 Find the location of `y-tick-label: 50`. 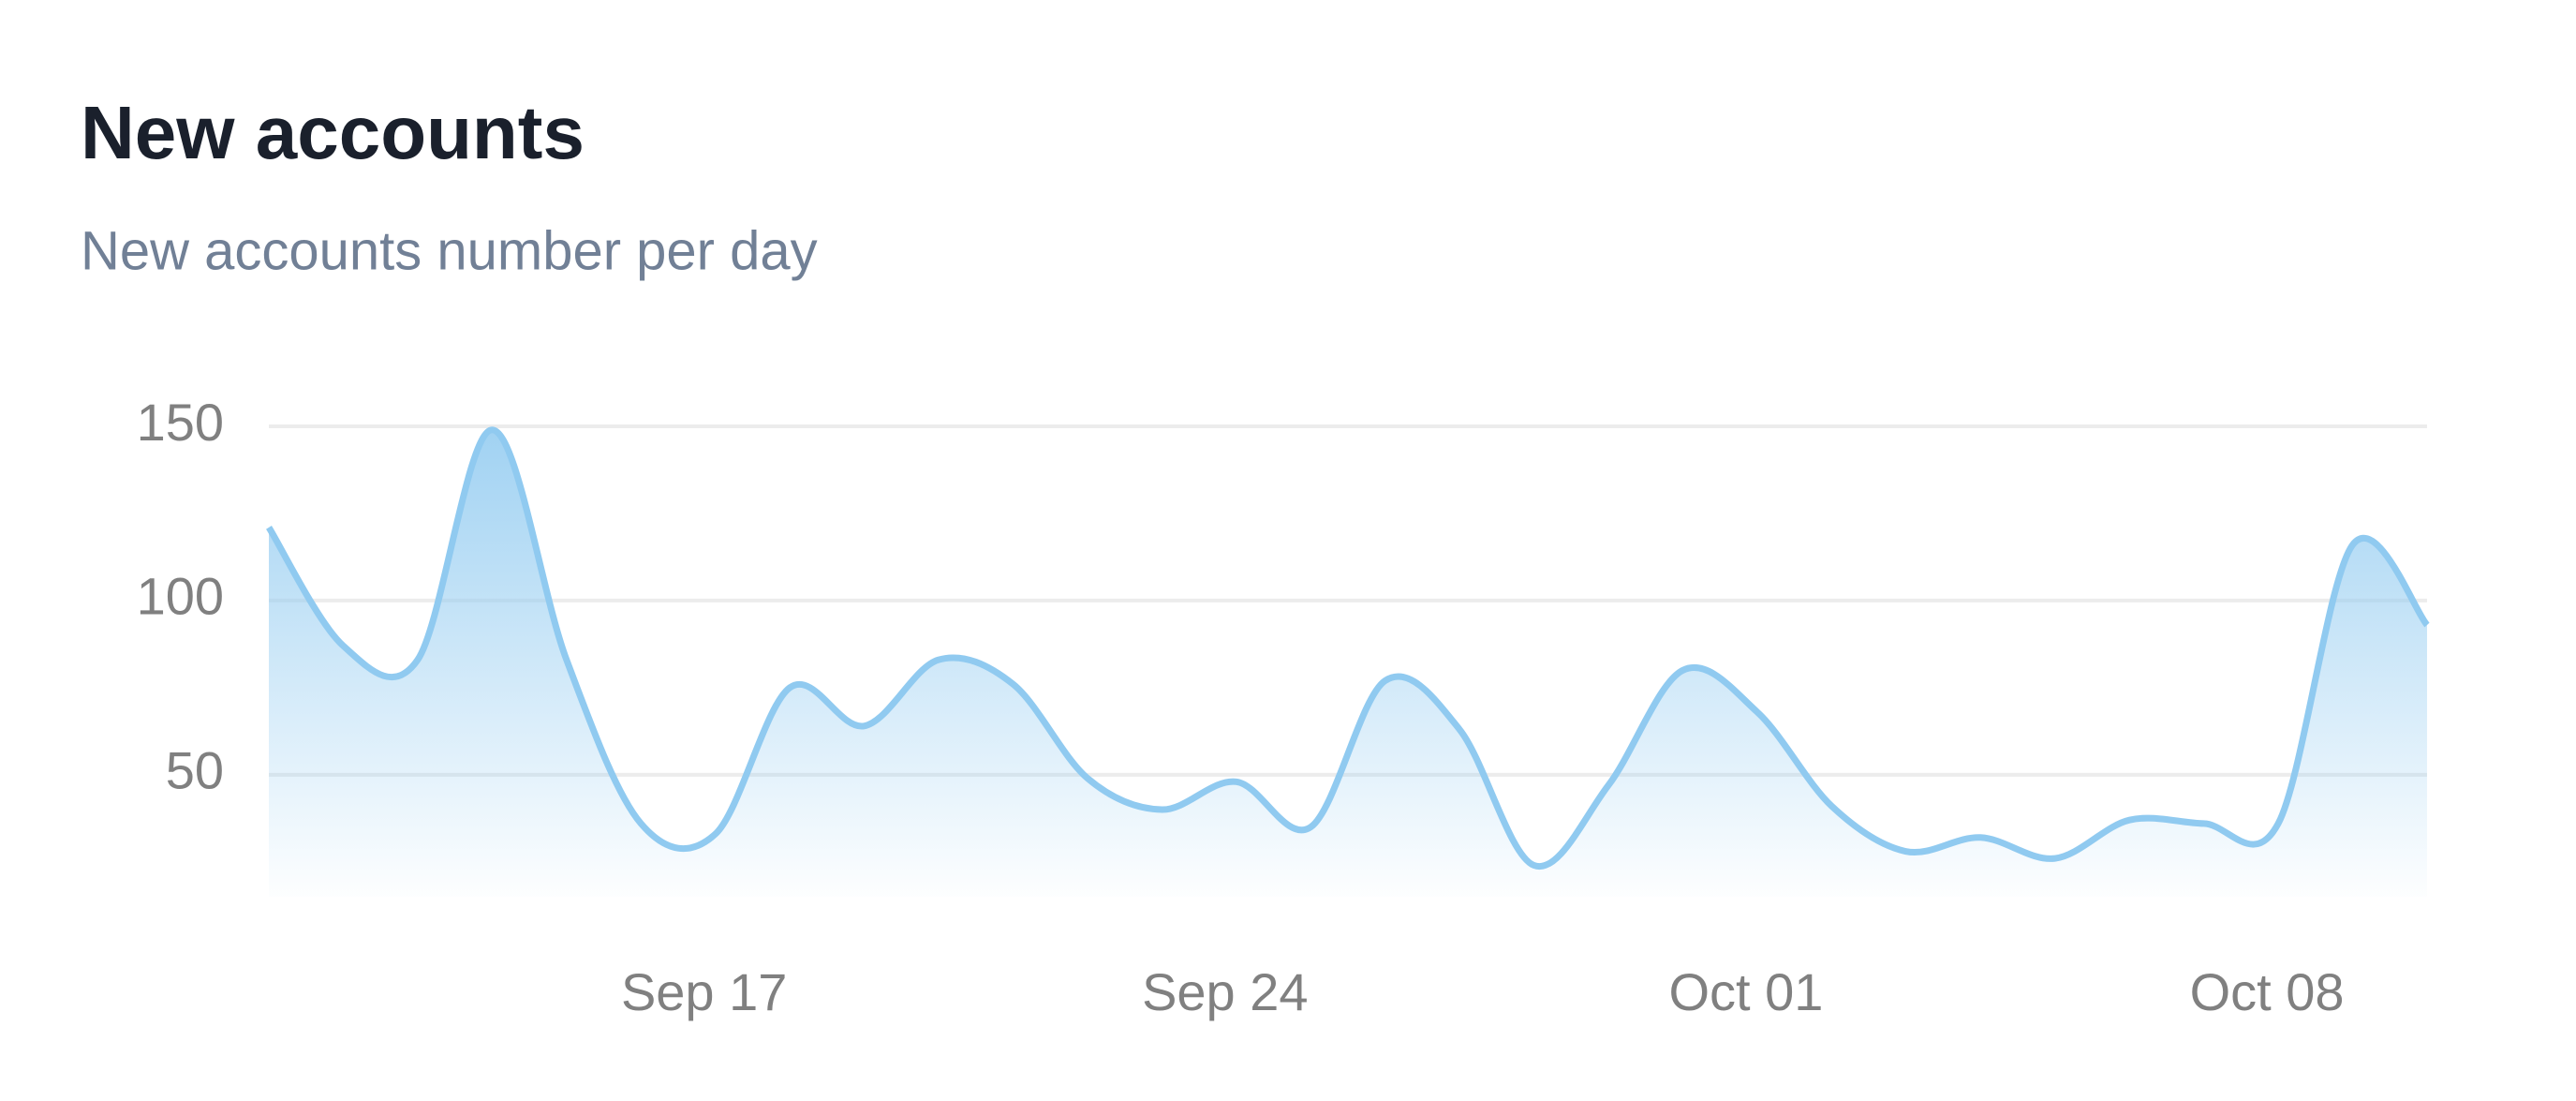

y-tick-label: 50 is located at coordinates (195, 770).